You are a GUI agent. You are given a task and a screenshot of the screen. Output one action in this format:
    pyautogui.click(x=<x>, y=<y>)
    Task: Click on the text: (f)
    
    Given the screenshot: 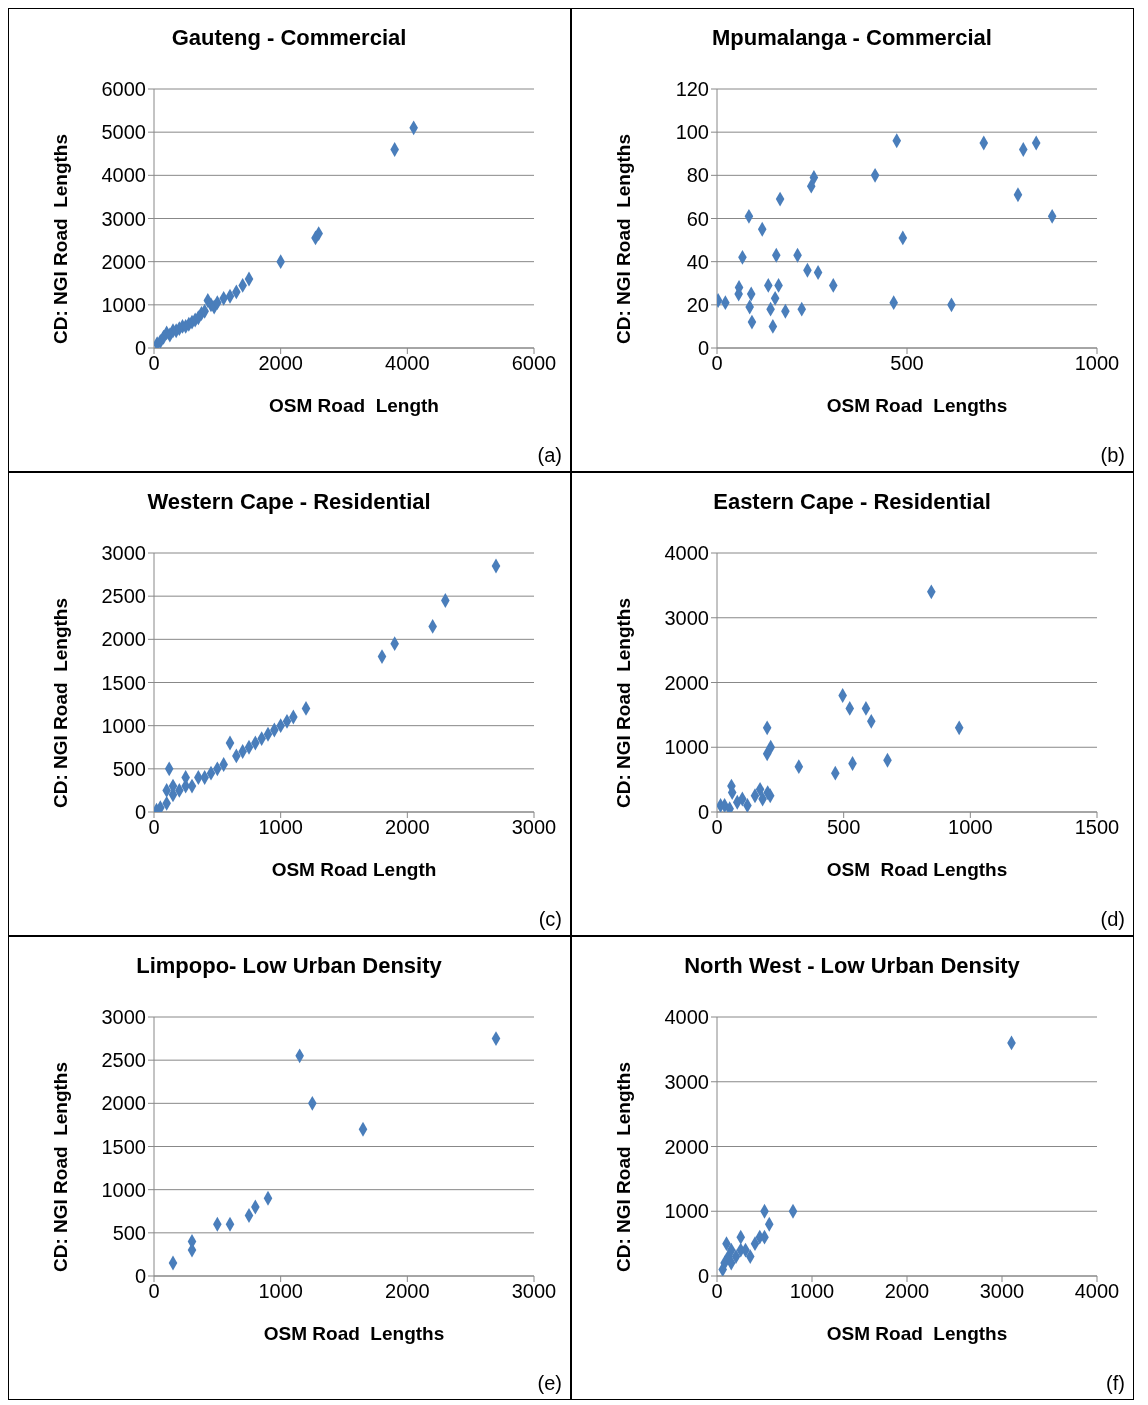 What is the action you would take?
    pyautogui.click(x=1115, y=1383)
    